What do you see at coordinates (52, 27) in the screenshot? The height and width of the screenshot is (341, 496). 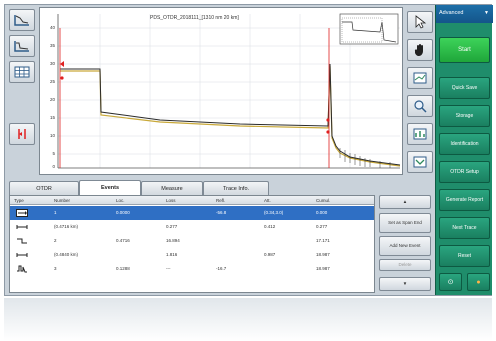 I see `y-tick-label: 40` at bounding box center [52, 27].